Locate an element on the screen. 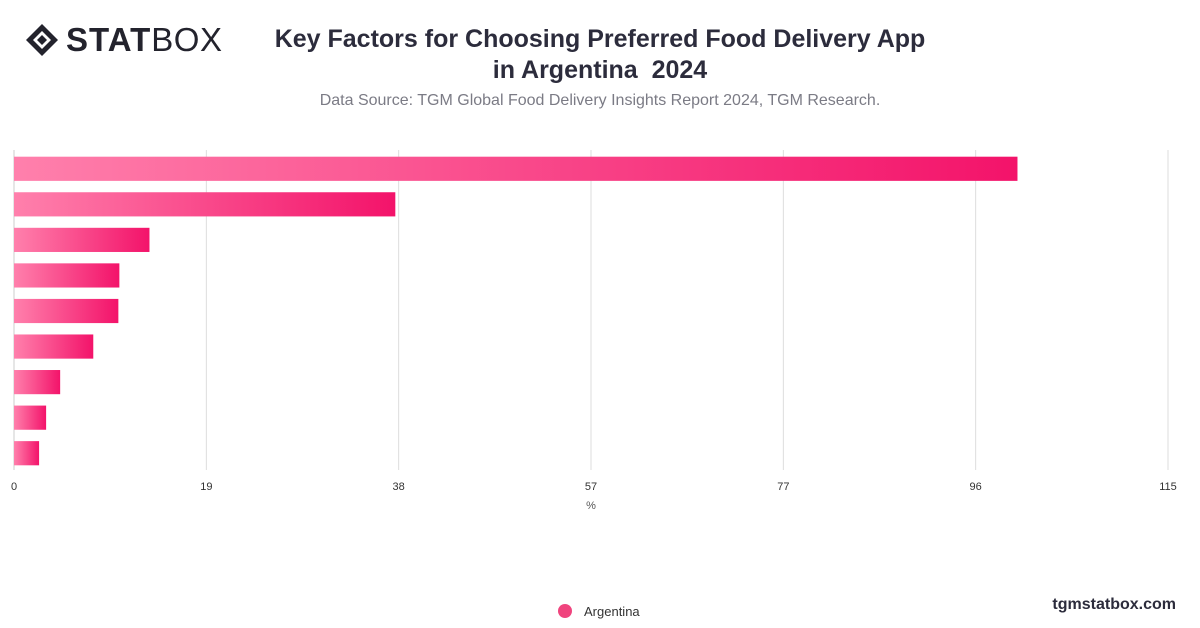 This screenshot has height=628, width=1200. legend-swatch-icon is located at coordinates (565, 611).